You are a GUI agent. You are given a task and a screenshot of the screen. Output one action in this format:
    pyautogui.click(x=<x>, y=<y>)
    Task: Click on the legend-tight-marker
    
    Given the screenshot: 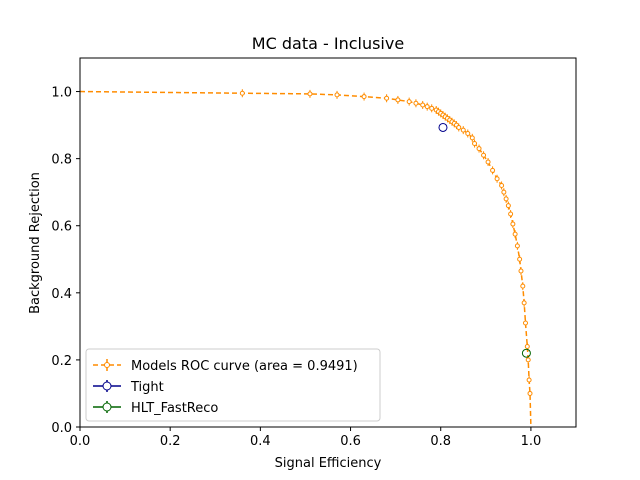 What is the action you would take?
    pyautogui.click(x=107, y=386)
    